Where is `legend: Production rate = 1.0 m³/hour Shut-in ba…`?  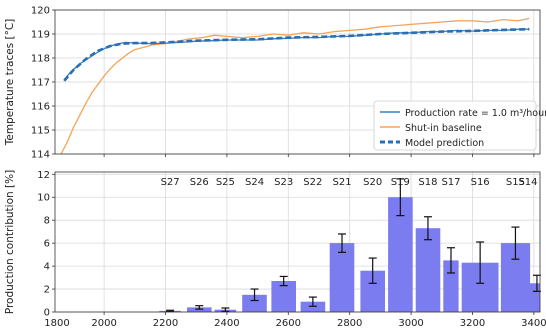
legend: Production rate = 1.0 m³/hour Shut-in ba… is located at coordinates (459, 125).